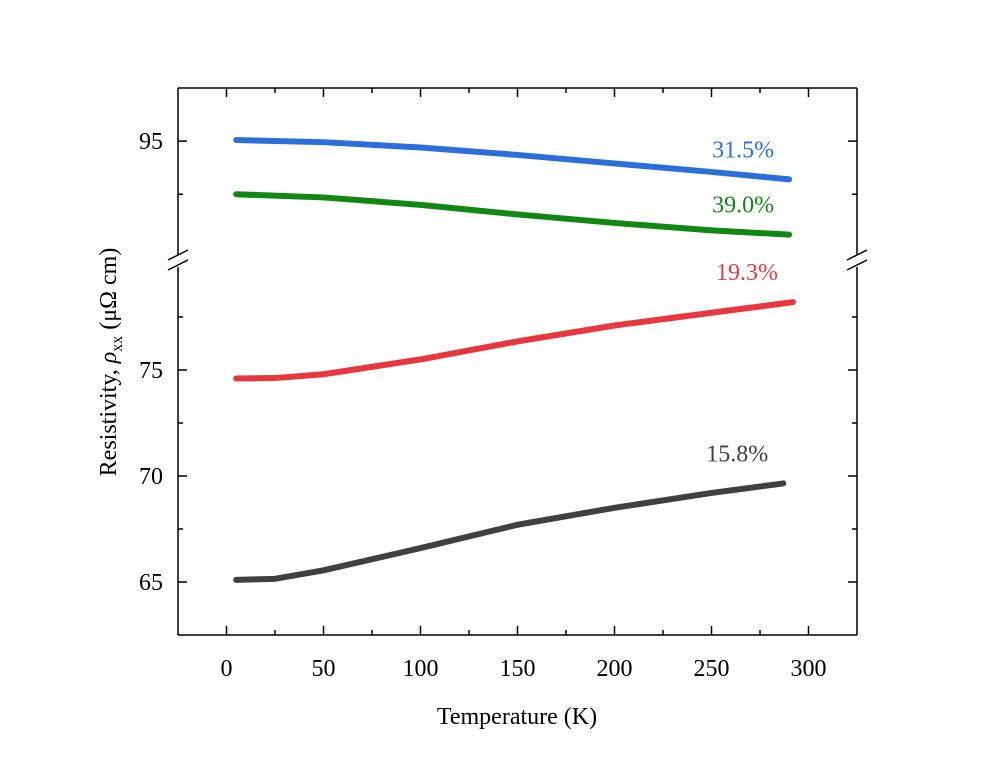 The height and width of the screenshot is (764, 997). What do you see at coordinates (737, 454) in the screenshot?
I see `series-label: 15.8%` at bounding box center [737, 454].